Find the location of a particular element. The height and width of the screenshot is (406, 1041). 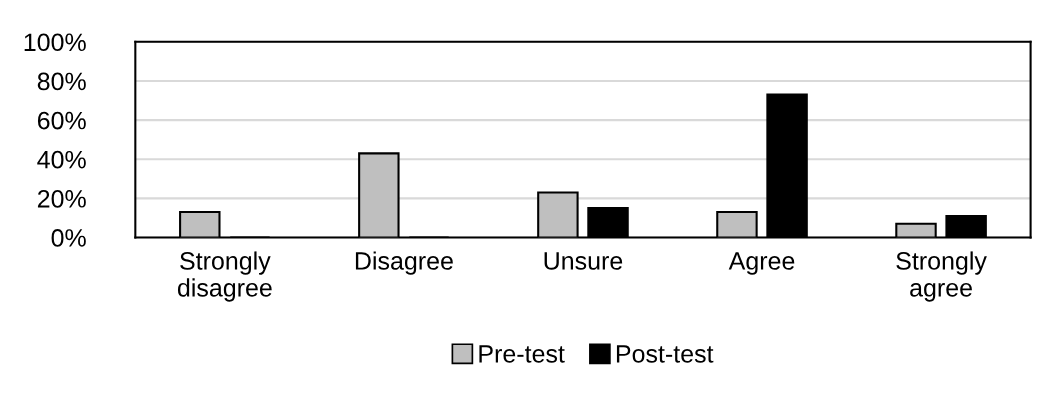

x-tick-label: Strongly disagree is located at coordinates (224, 276).